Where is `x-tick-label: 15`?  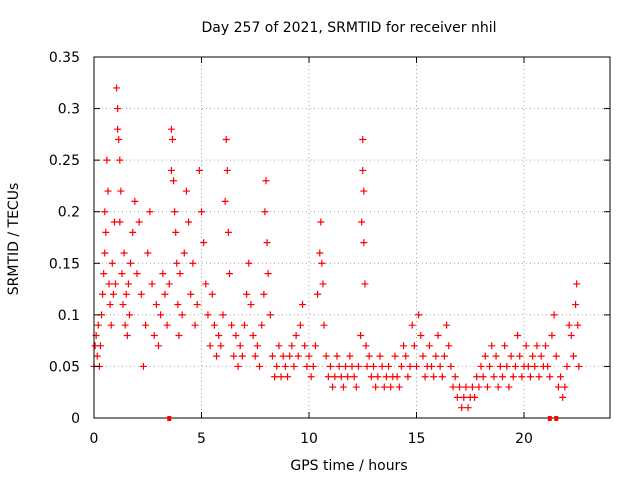 x-tick-label: 15 is located at coordinates (417, 439).